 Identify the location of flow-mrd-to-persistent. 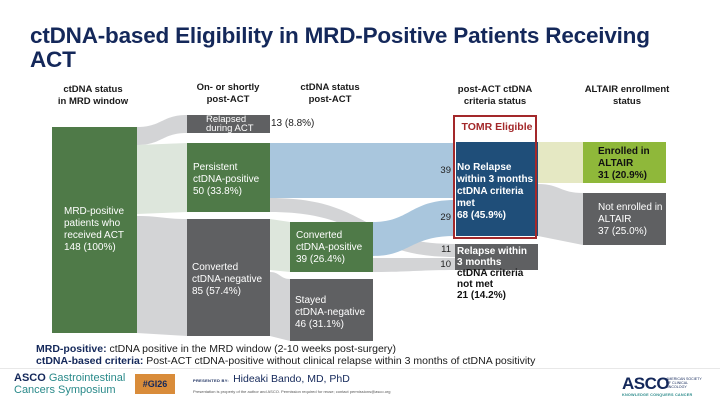
(162, 178).